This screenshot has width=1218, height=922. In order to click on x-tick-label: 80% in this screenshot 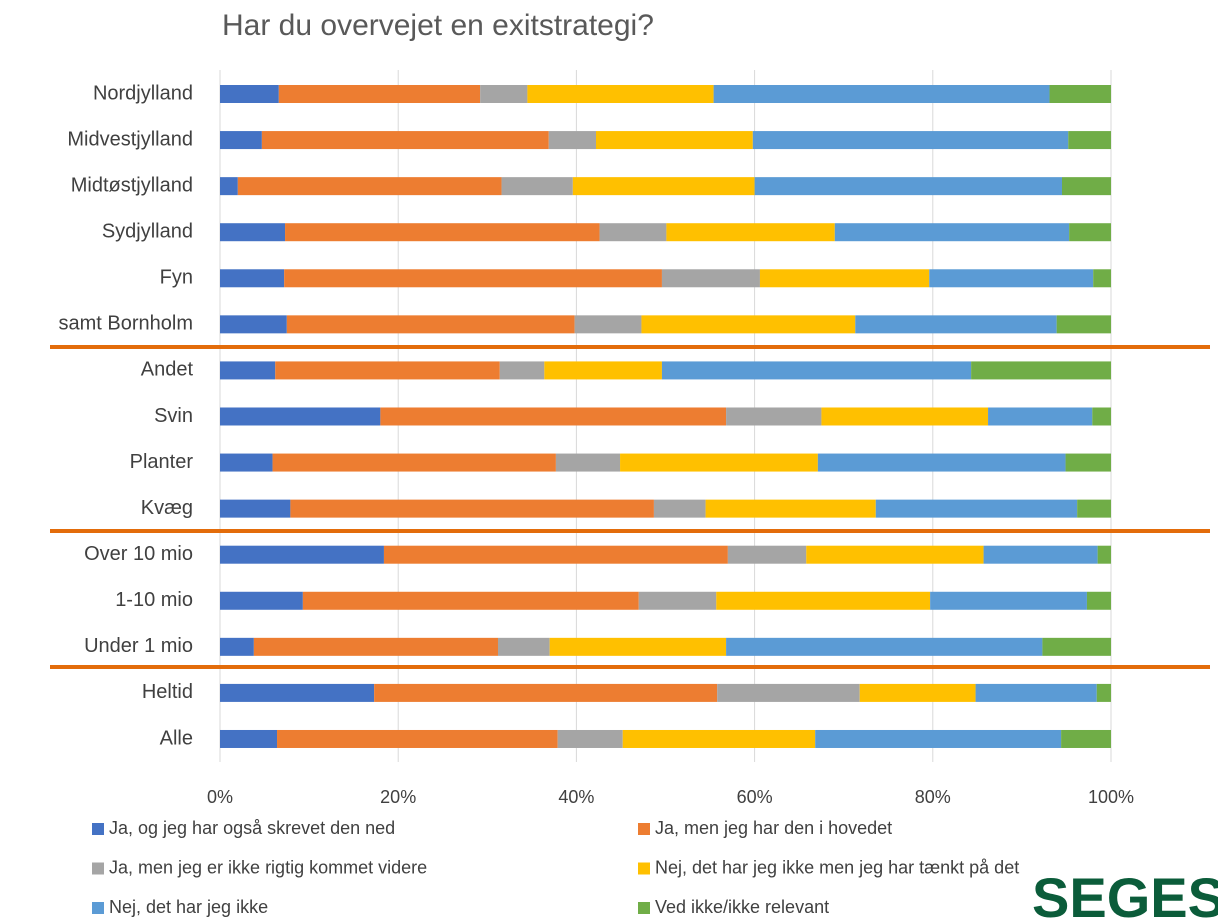, I will do `click(933, 797)`.